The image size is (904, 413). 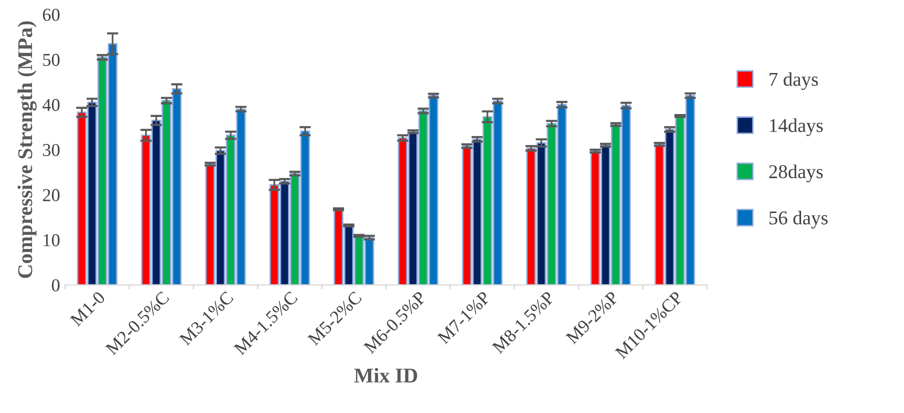 I want to click on legend-label: 56 days, so click(x=799, y=219).